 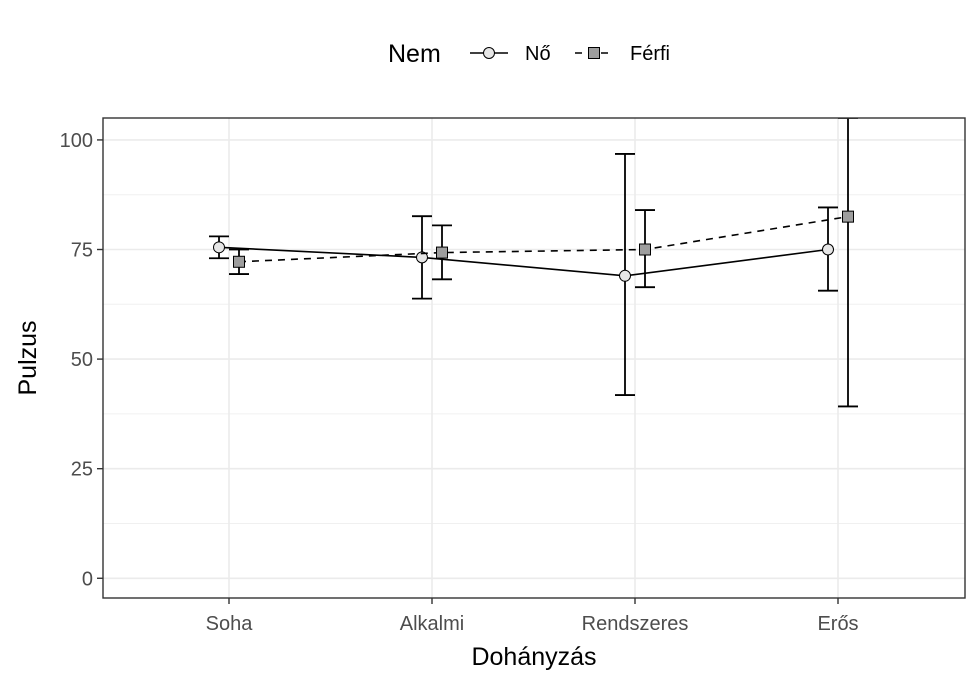 I want to click on legend-title: Nem, so click(x=414, y=54).